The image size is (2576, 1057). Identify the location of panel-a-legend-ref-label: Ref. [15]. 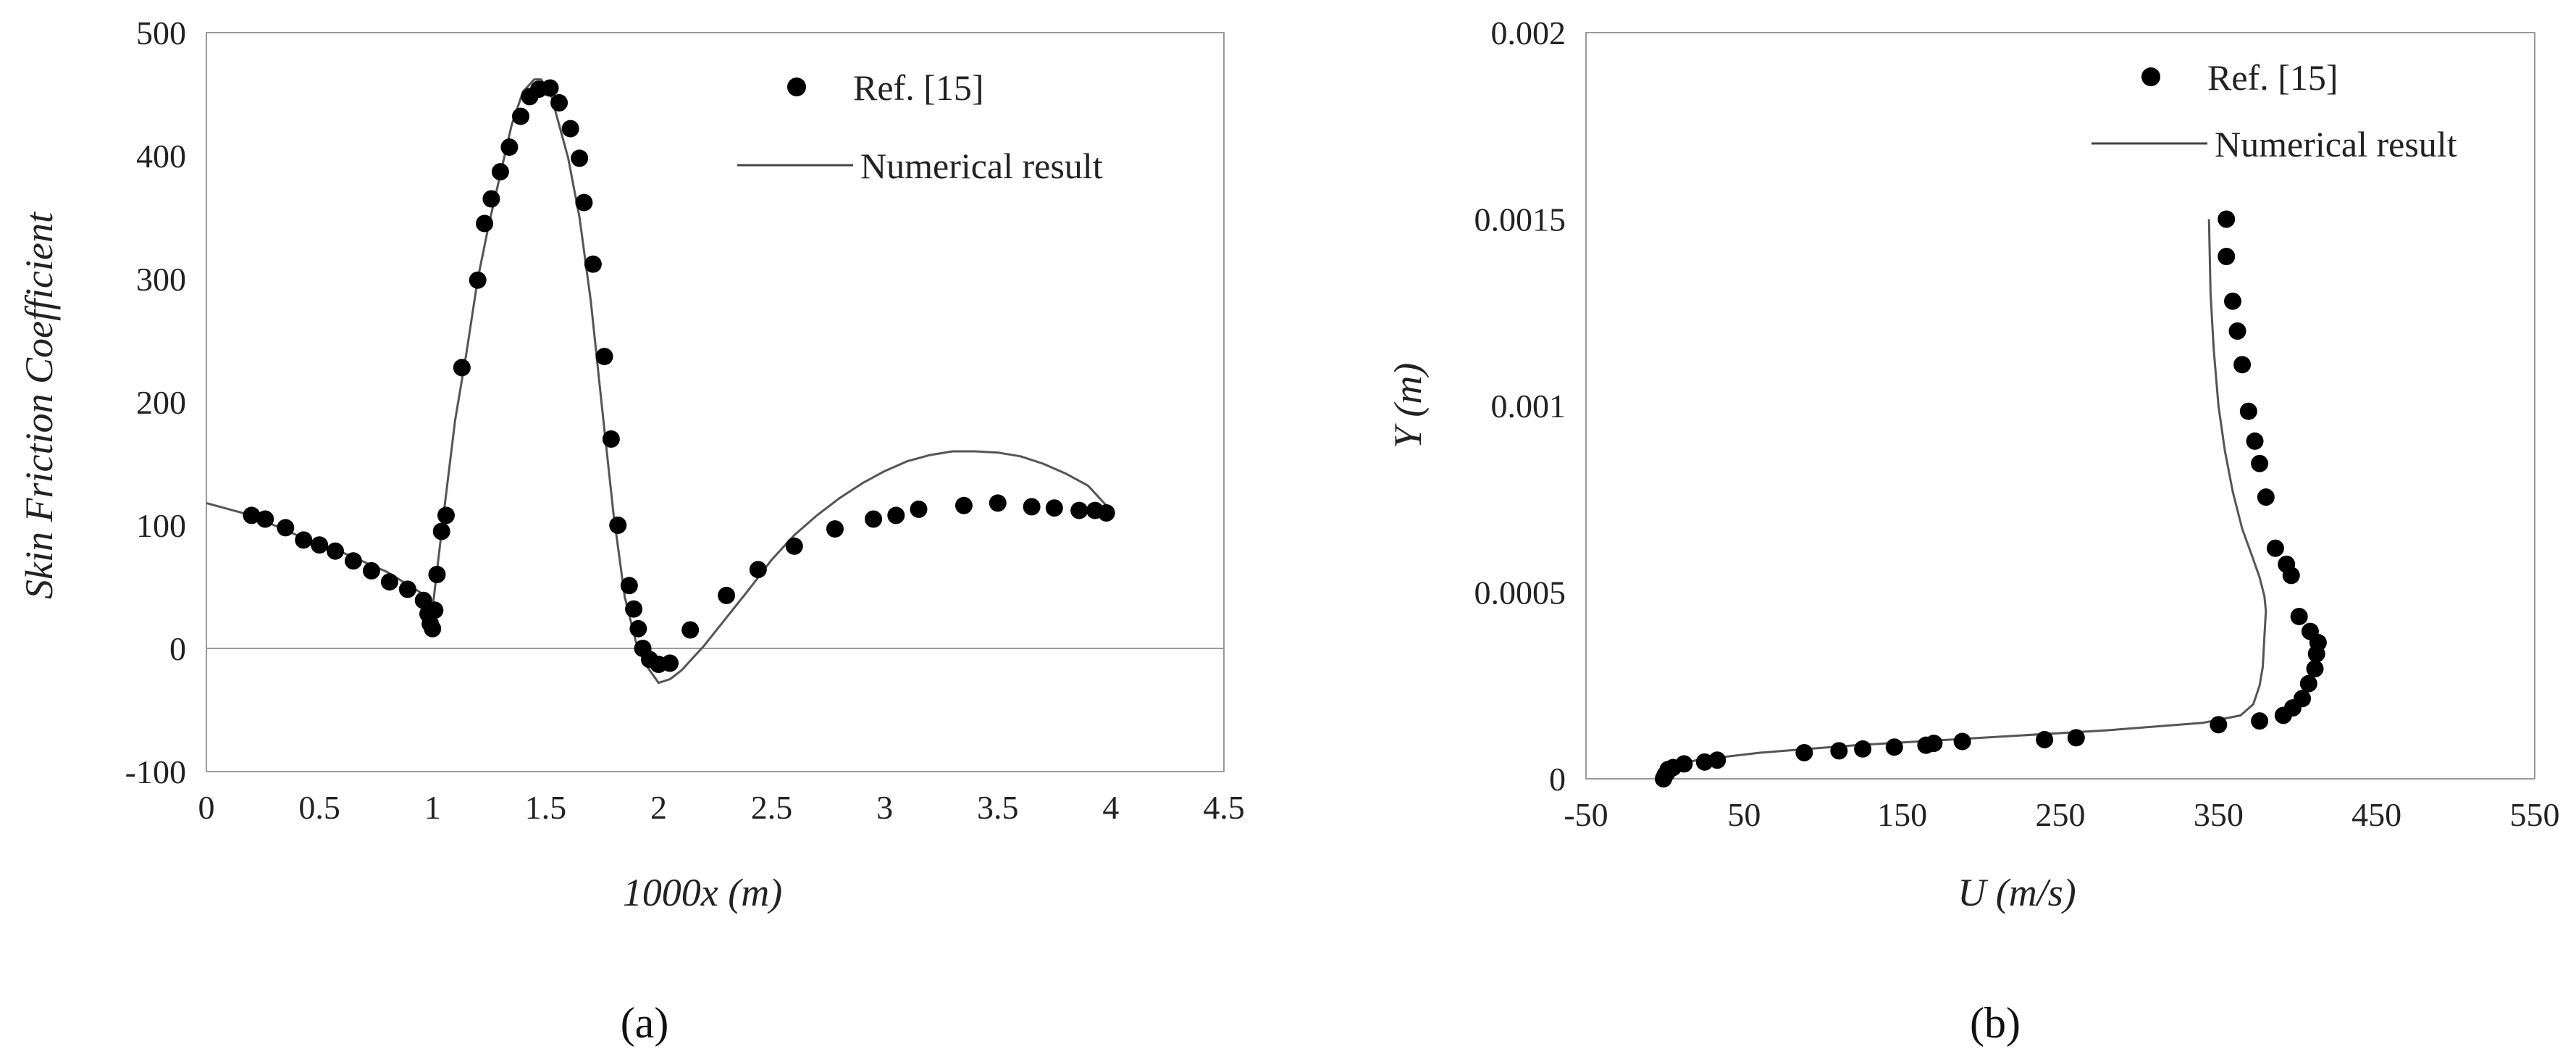
(918, 87).